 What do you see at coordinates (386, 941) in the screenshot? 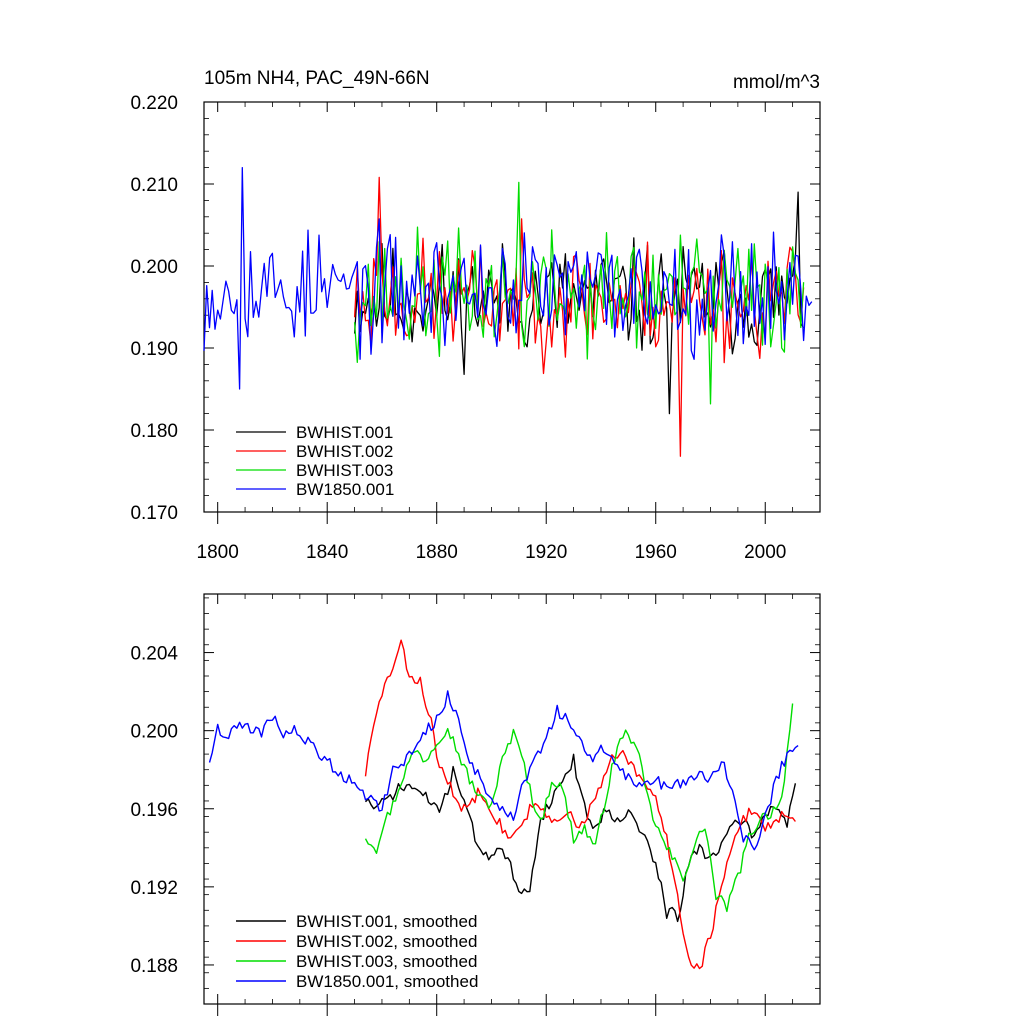
I see `bottom-legend-label-1: BWHIST.002, smoothed` at bounding box center [386, 941].